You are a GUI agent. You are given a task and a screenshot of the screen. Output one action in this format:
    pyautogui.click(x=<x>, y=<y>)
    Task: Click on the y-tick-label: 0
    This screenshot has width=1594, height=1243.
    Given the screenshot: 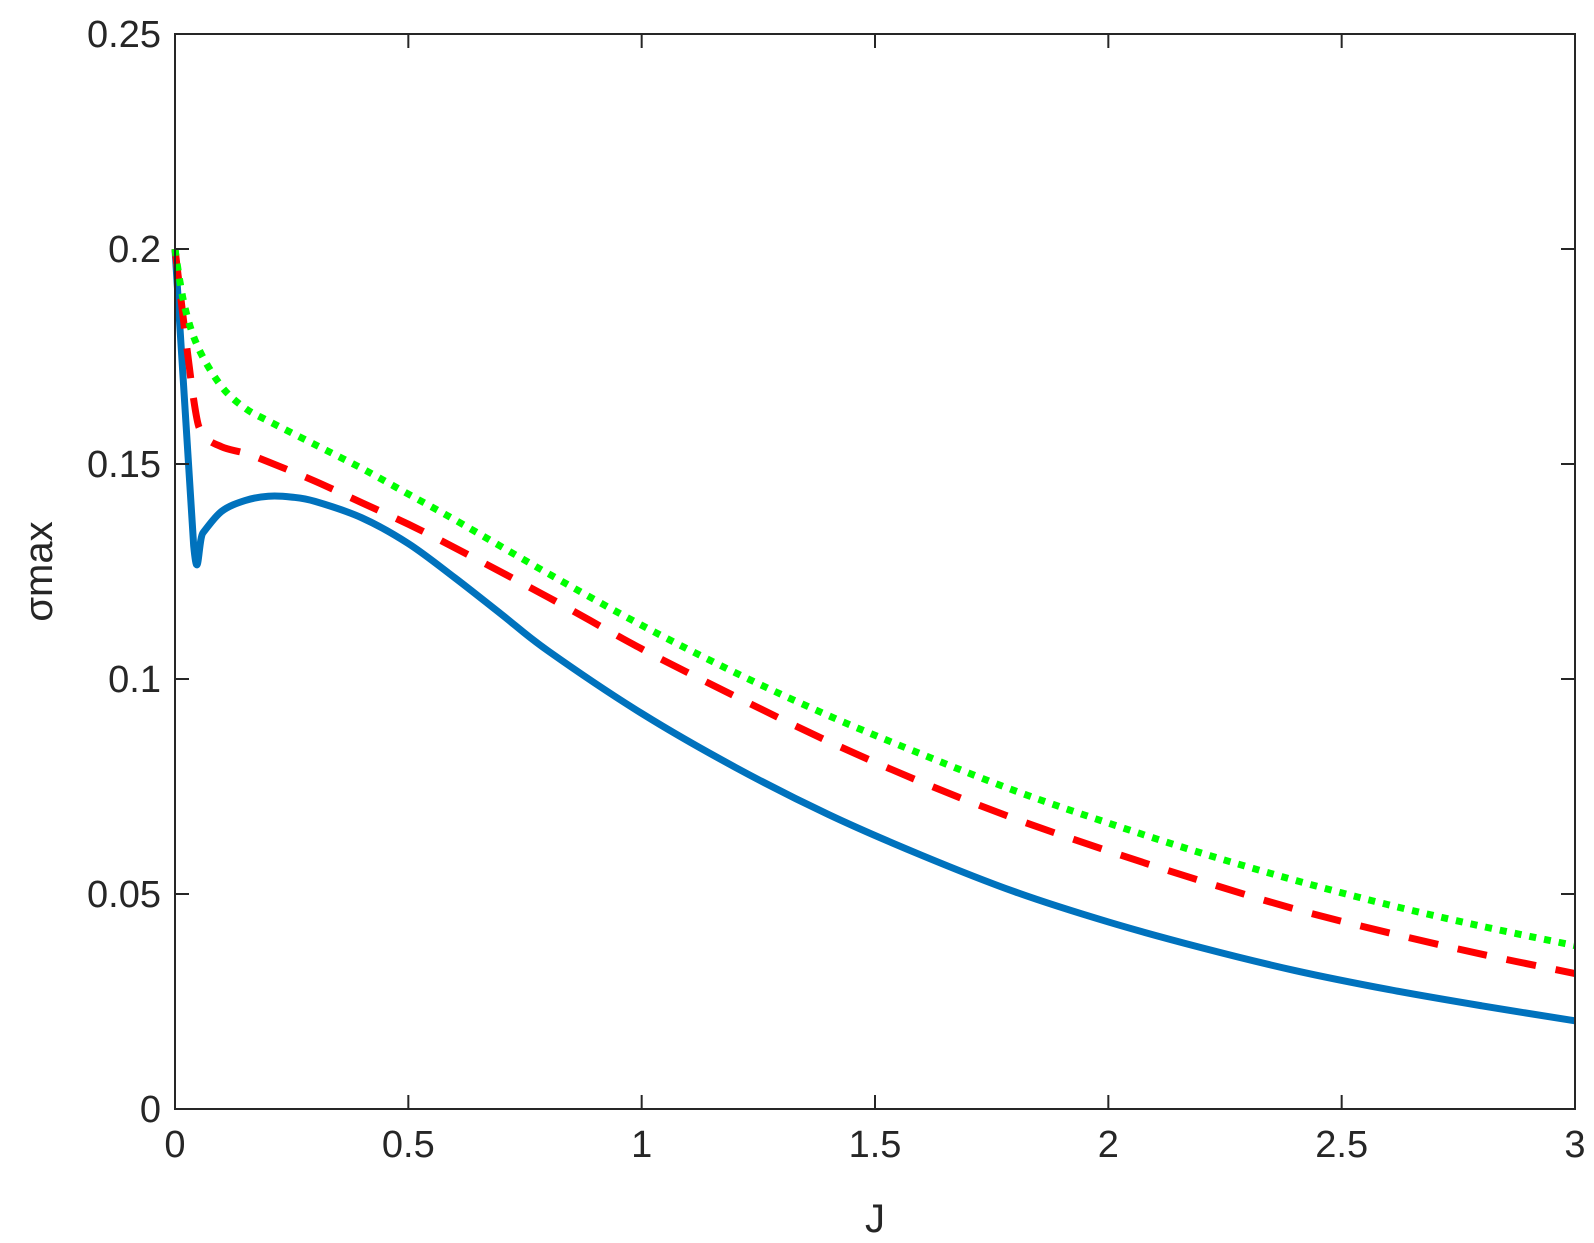 What is the action you would take?
    pyautogui.click(x=150, y=1110)
    